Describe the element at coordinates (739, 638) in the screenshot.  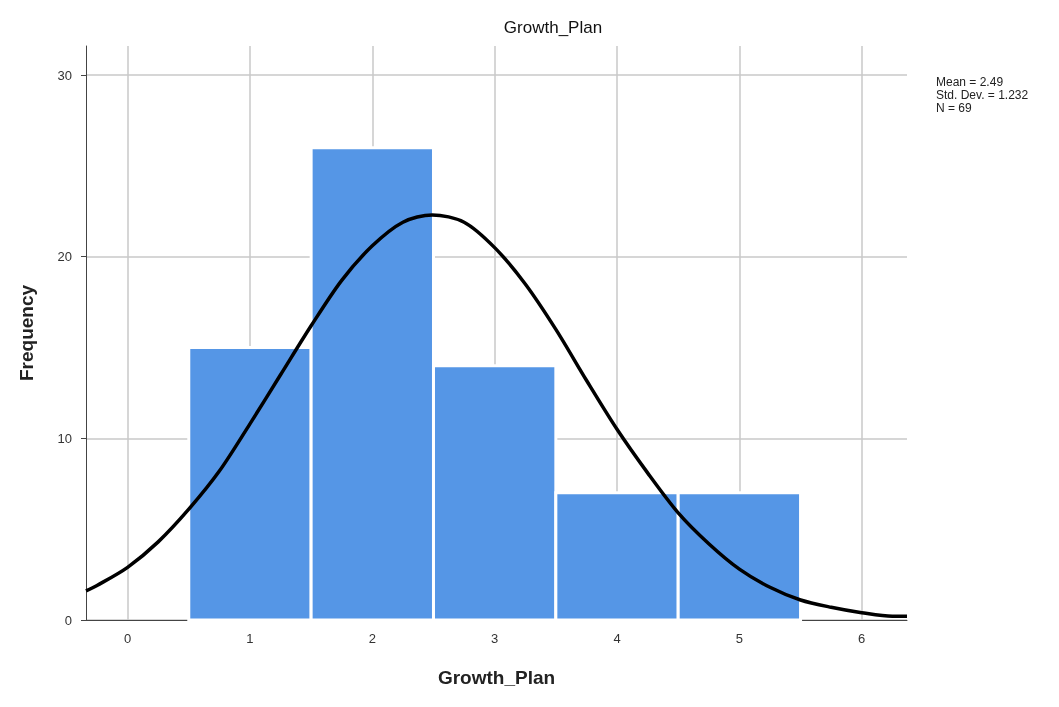
I see `x-tick-label: 5` at that location.